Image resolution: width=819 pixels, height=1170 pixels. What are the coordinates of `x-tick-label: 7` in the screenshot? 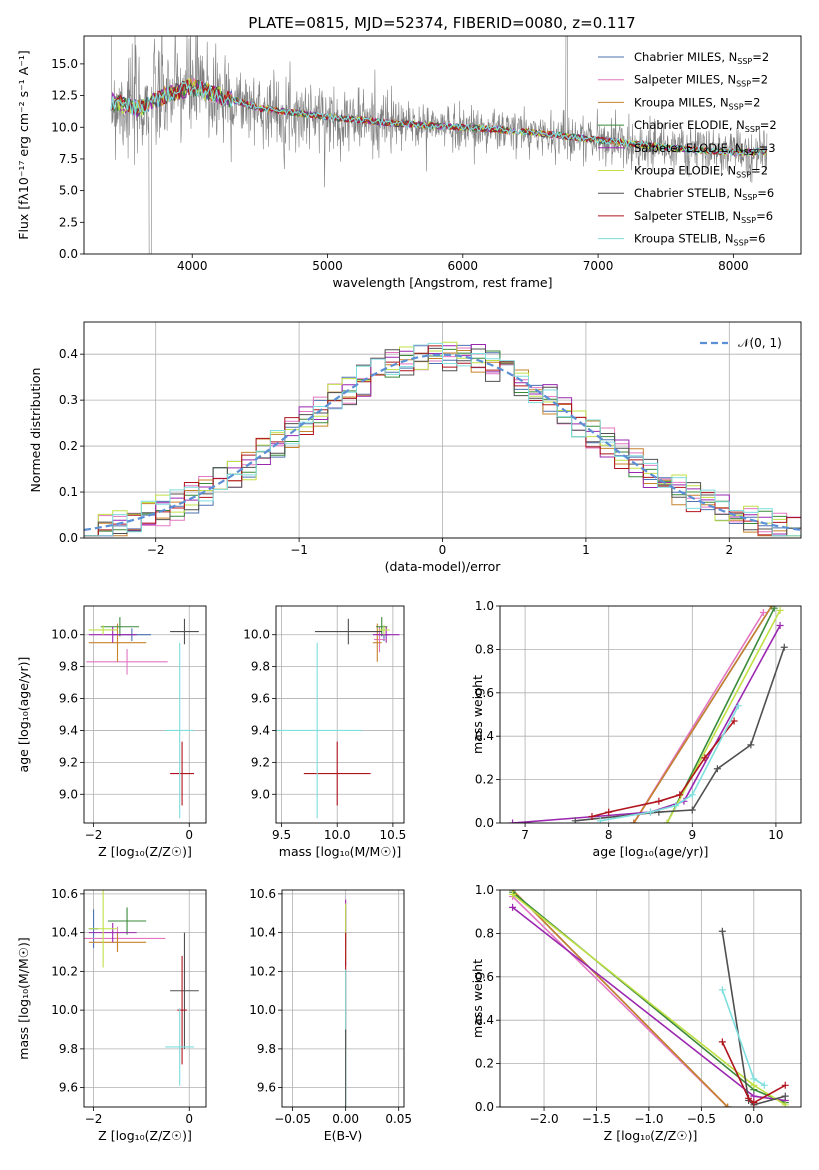 It's located at (525, 835).